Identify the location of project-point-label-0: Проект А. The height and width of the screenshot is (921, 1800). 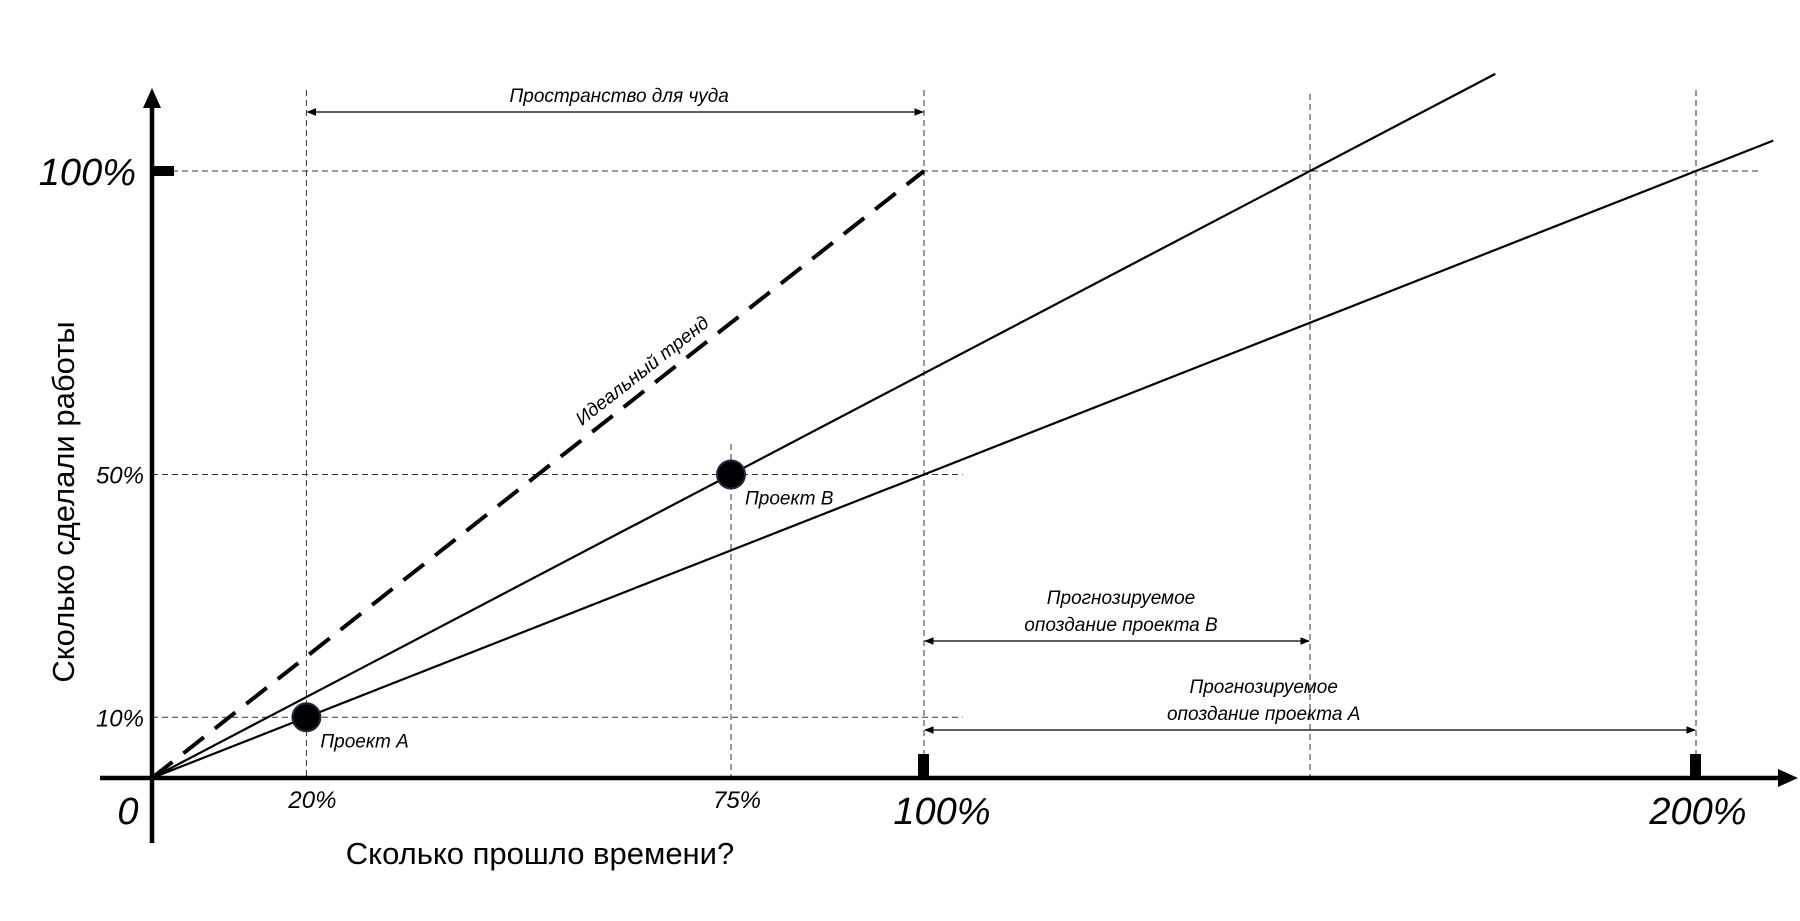
(364, 741).